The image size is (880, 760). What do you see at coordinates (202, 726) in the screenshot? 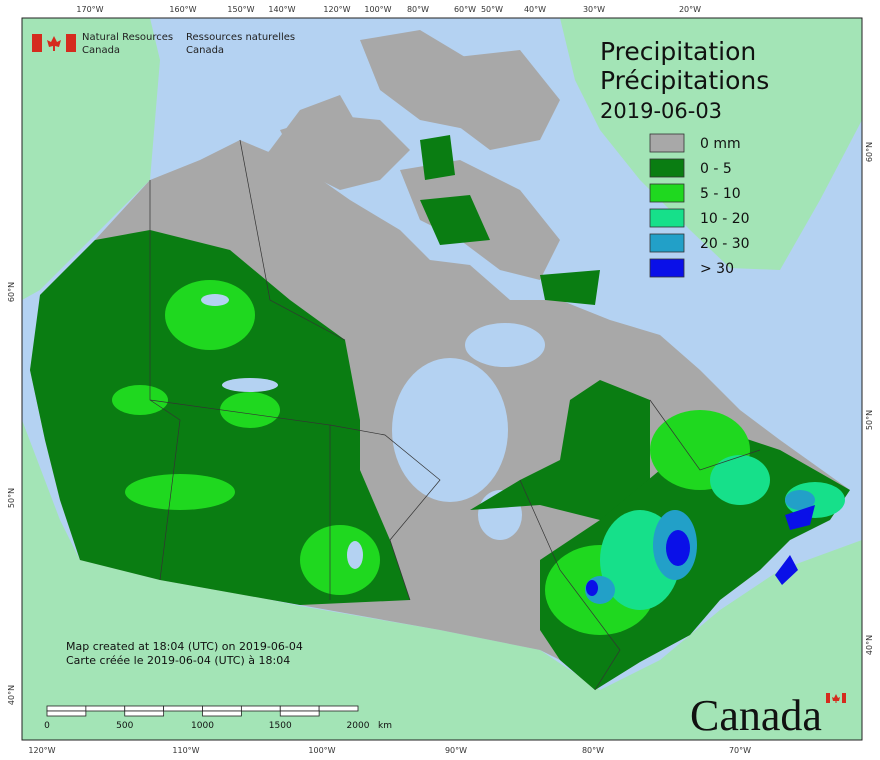
I see `scale-label: 1000` at bounding box center [202, 726].